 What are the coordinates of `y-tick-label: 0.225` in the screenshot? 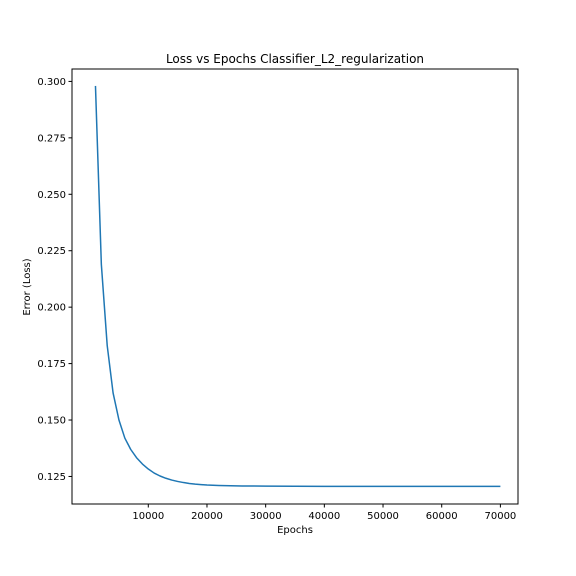 It's located at (51, 251).